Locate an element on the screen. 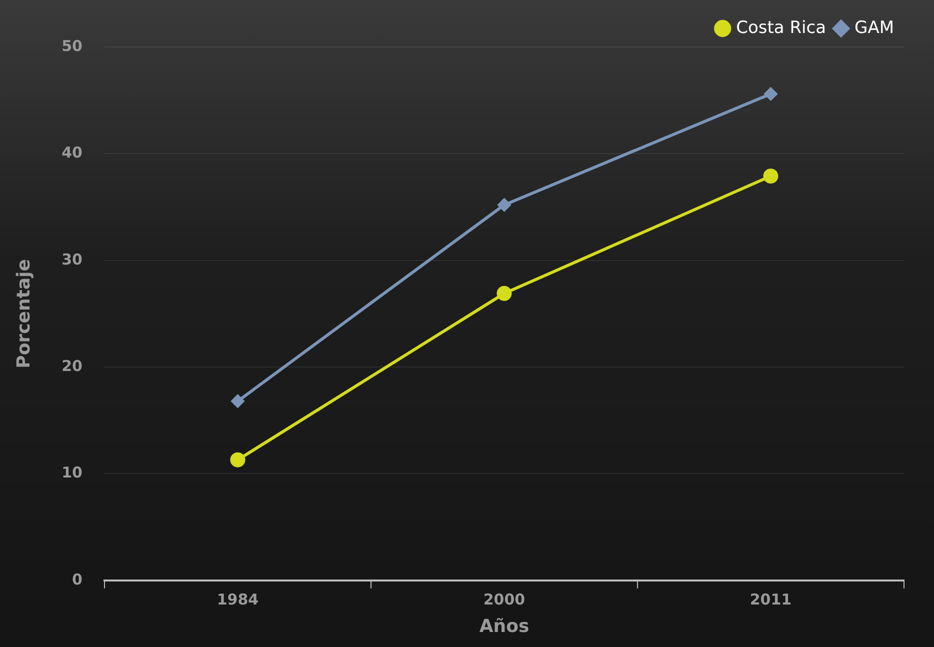  legend-label: Costa Rica is located at coordinates (781, 28).